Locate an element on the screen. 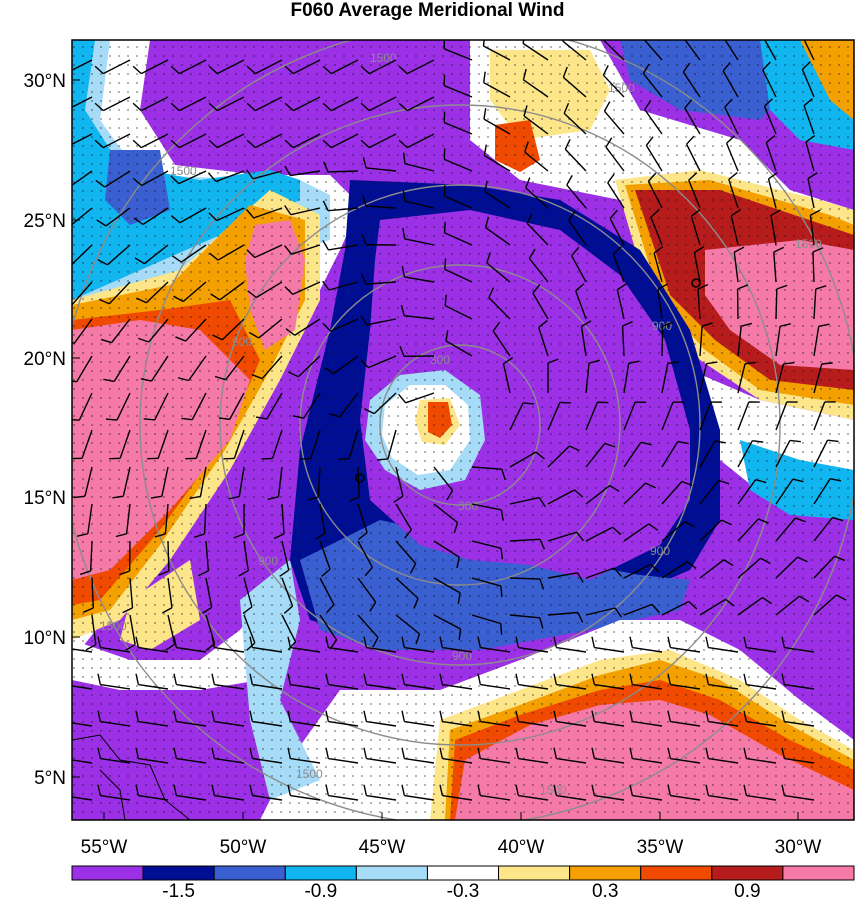 This screenshot has width=855, height=900. lat-tick-label: 30°N is located at coordinates (45, 81).